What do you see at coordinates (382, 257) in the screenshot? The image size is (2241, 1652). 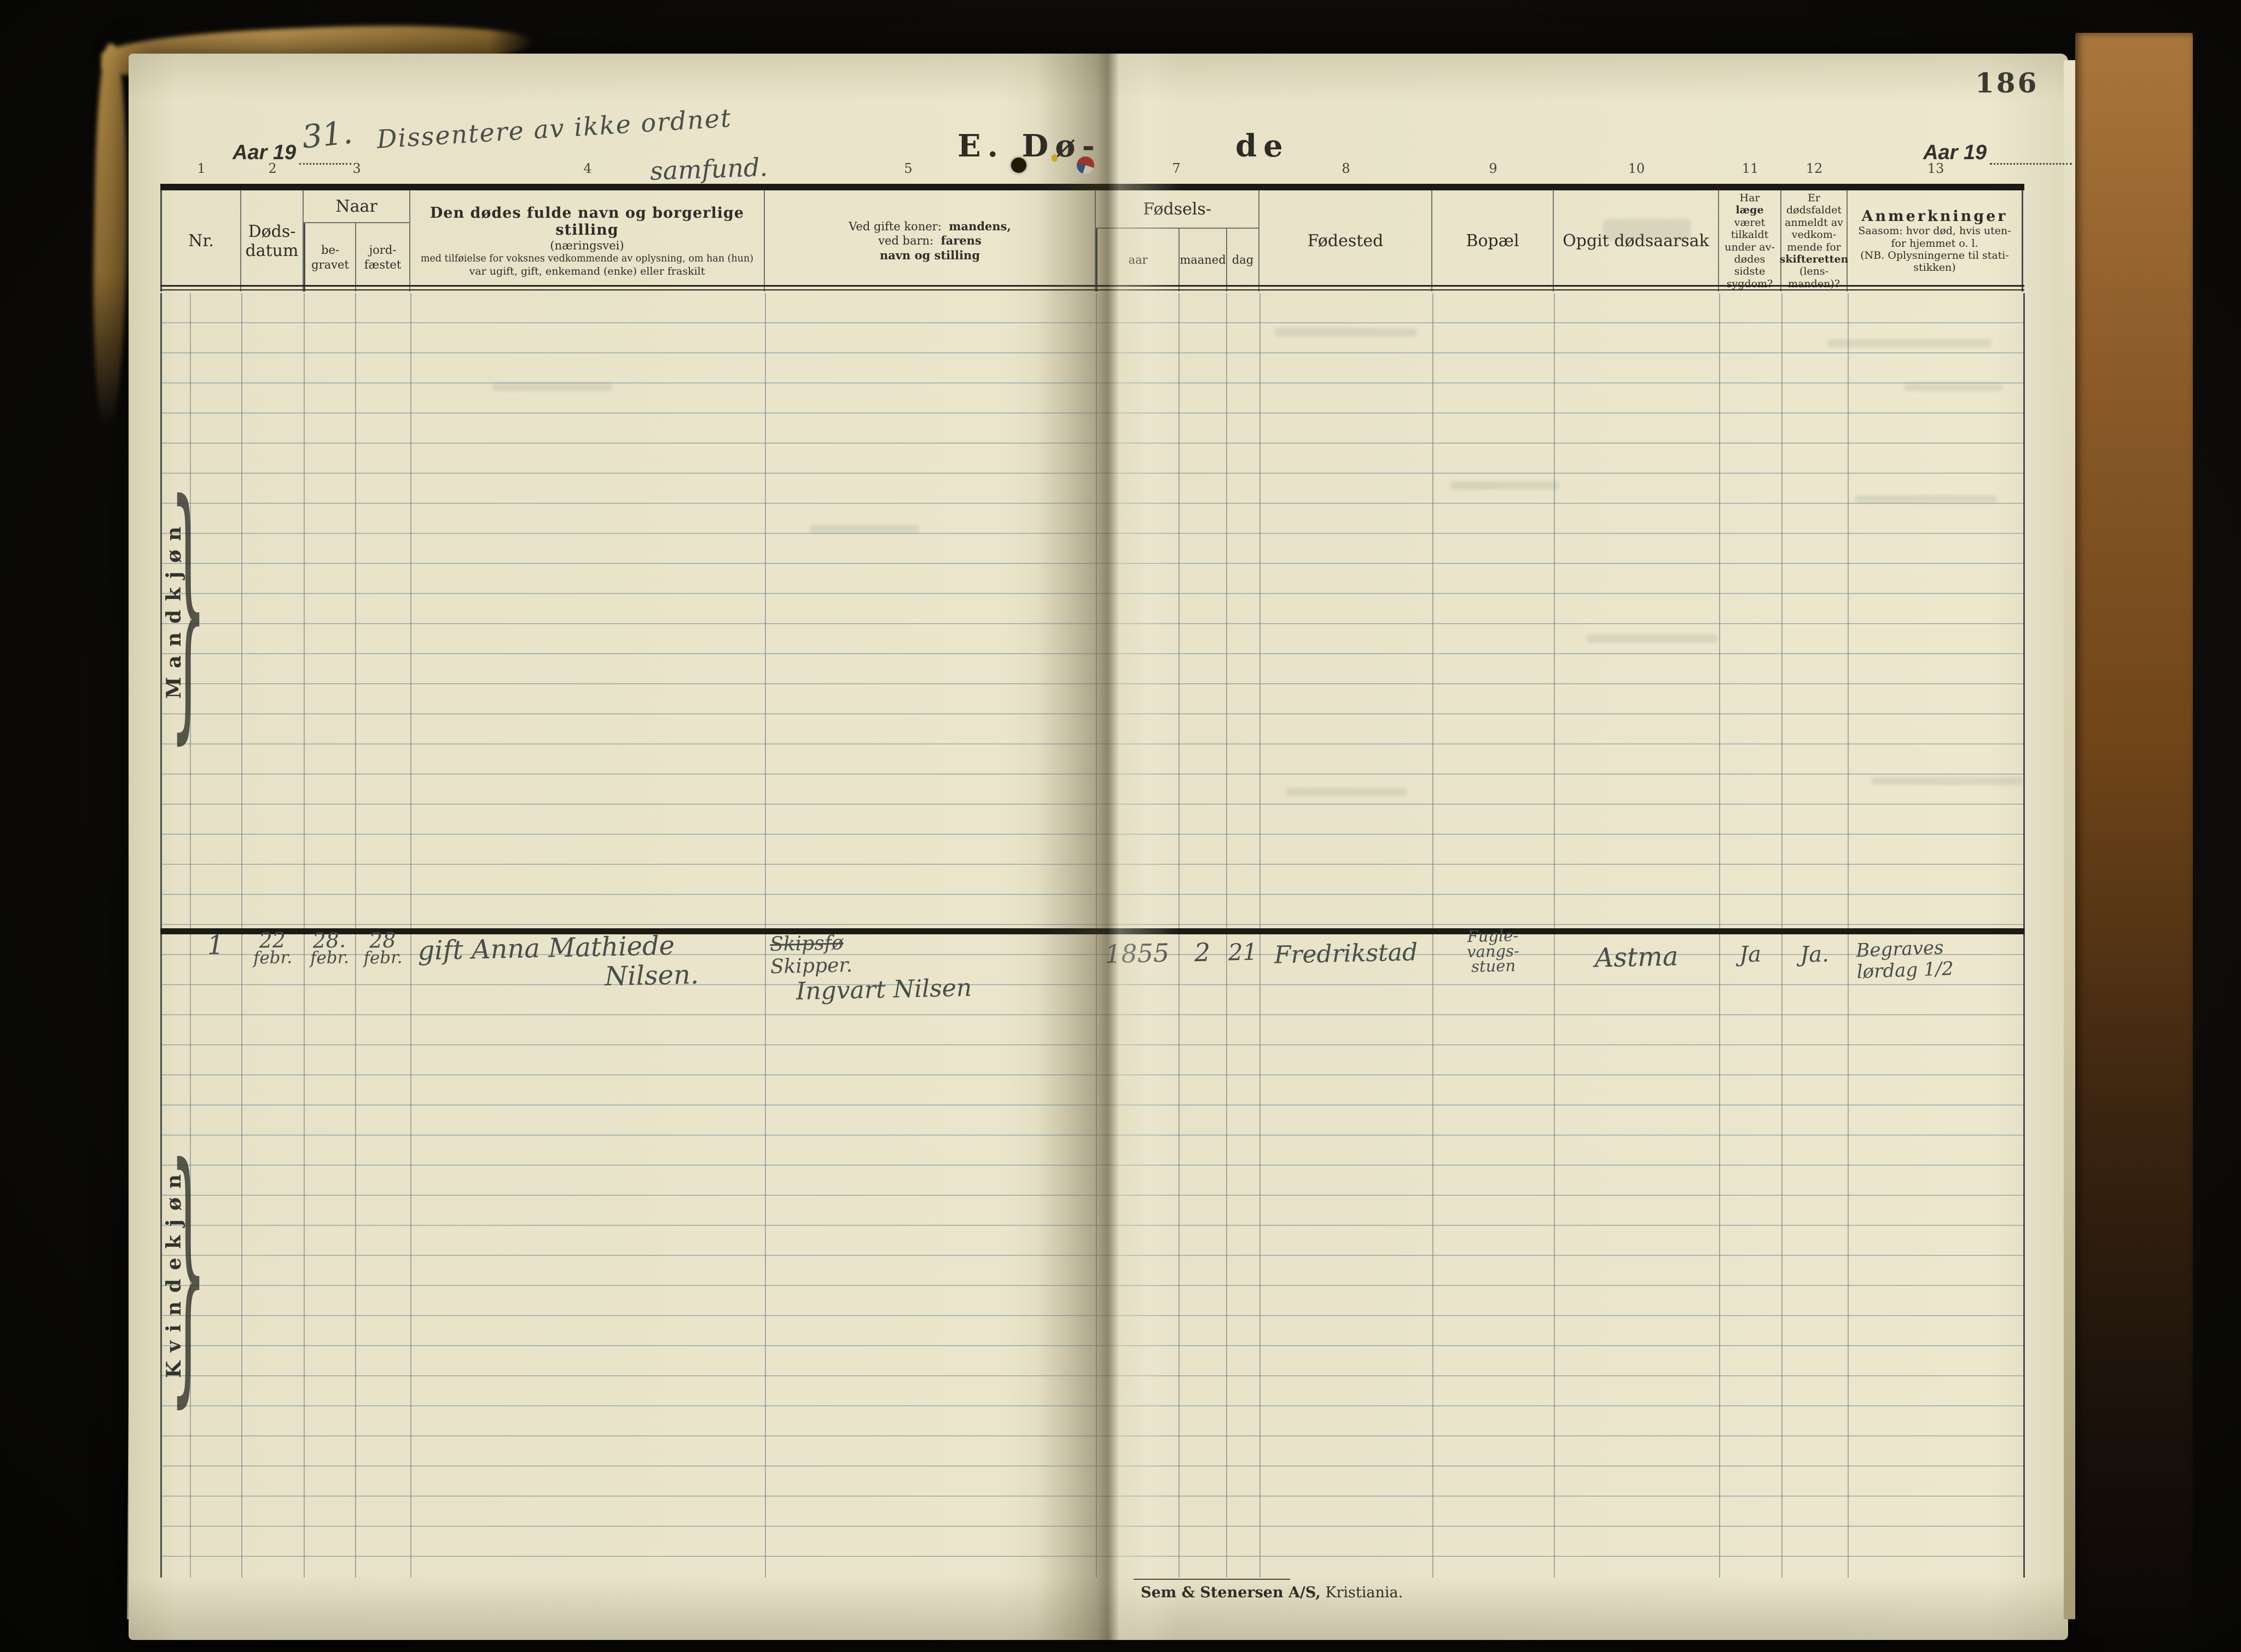 I see `col-header-jordfaestet: jord- fæstet` at bounding box center [382, 257].